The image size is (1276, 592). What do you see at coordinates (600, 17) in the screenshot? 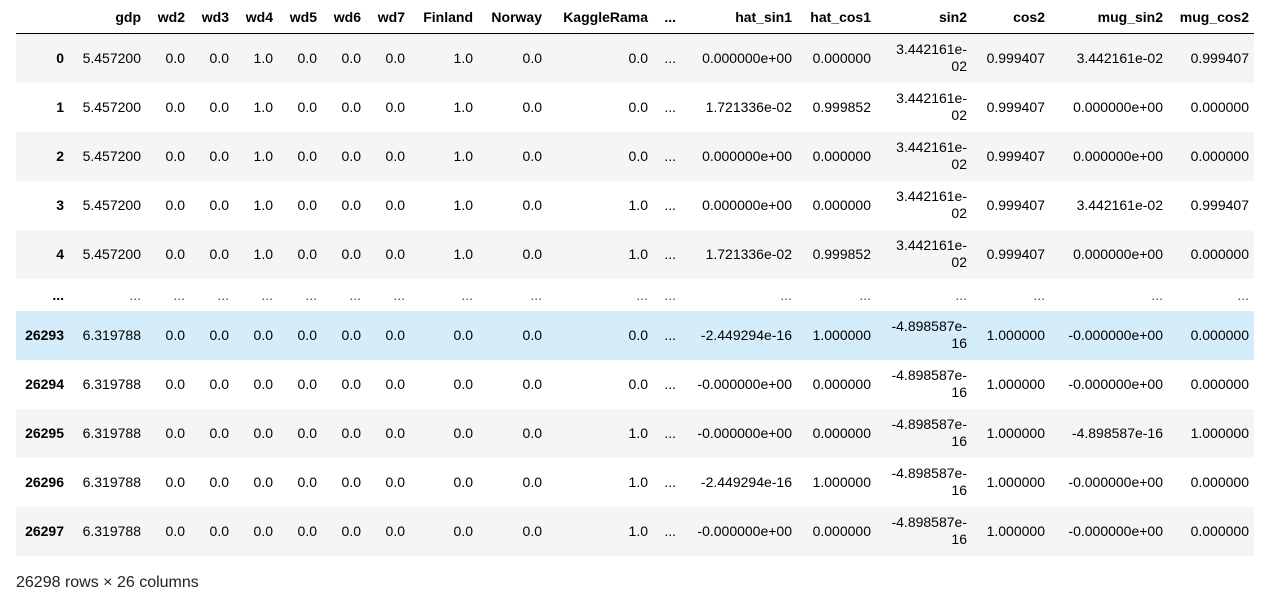
I see `column-header-kagglerama: KaggleRama` at bounding box center [600, 17].